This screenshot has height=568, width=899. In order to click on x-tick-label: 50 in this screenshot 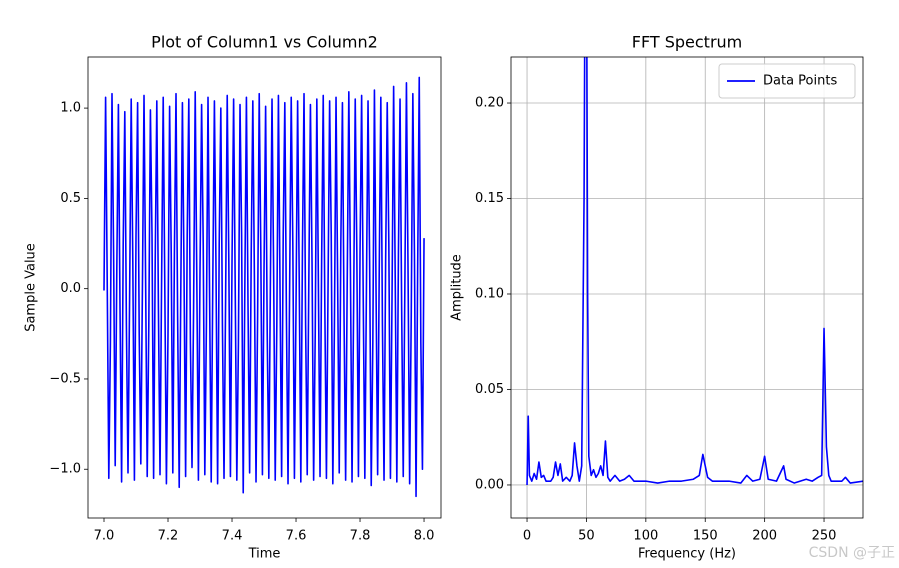, I will do `click(586, 536)`.